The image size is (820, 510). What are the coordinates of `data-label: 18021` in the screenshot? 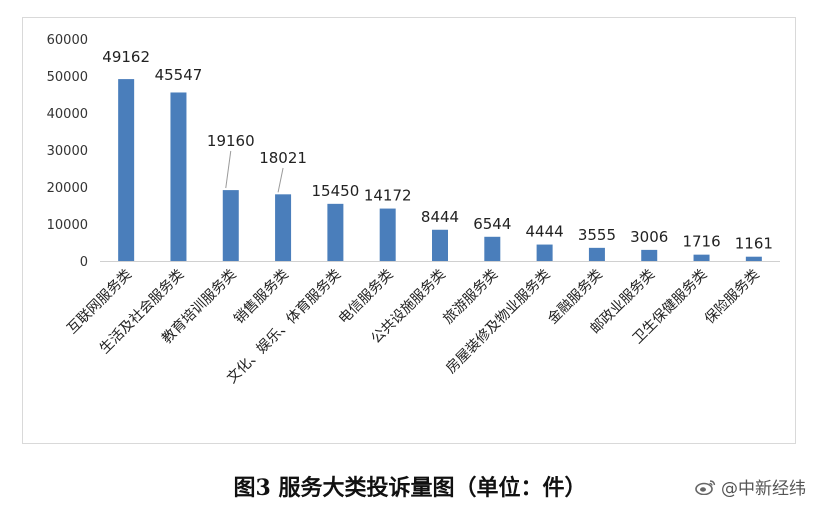 It's located at (283, 158).